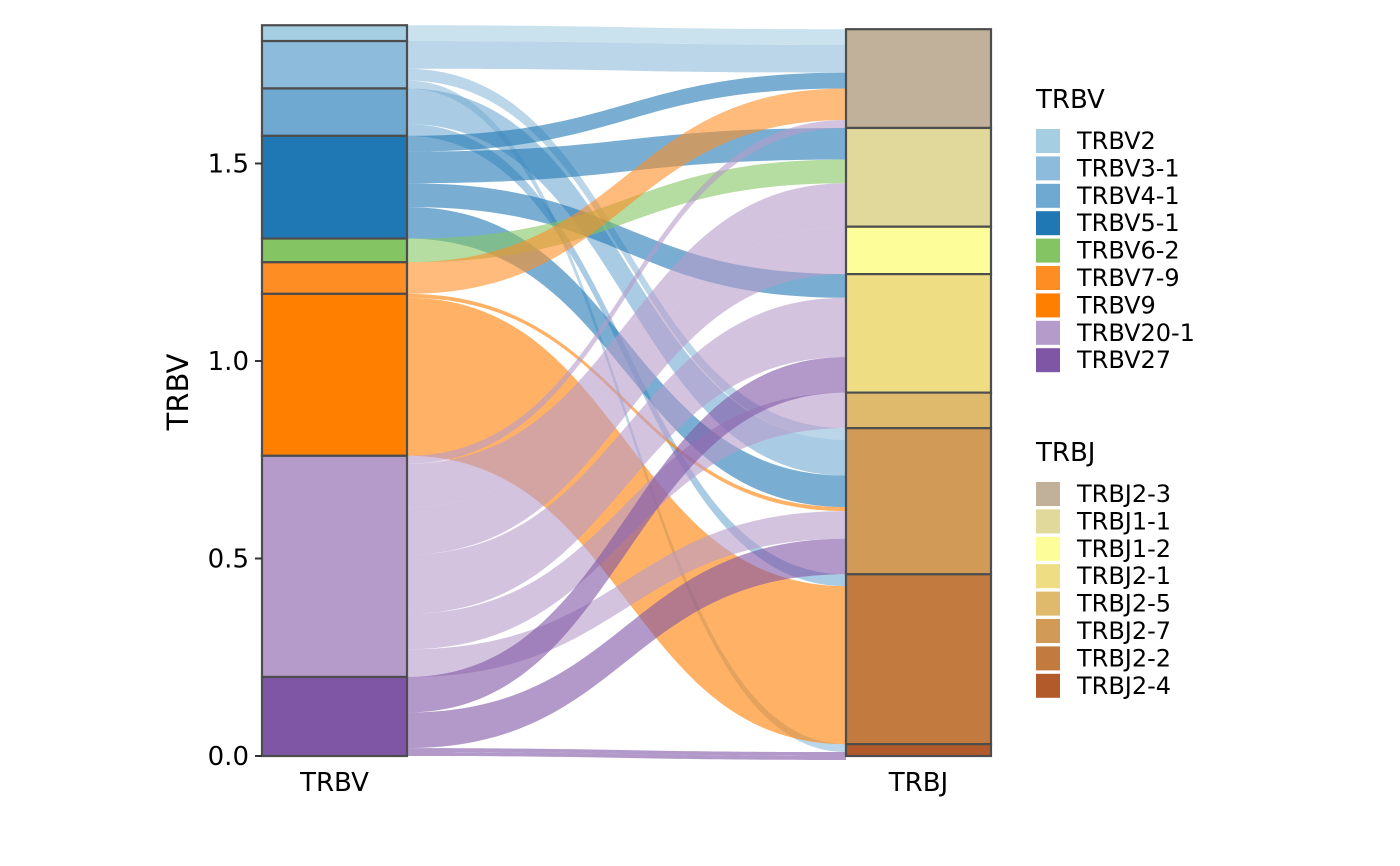 Image resolution: width=1400 pixels, height=866 pixels. Describe the element at coordinates (334, 33) in the screenshot. I see `stratum-trbv2` at that location.